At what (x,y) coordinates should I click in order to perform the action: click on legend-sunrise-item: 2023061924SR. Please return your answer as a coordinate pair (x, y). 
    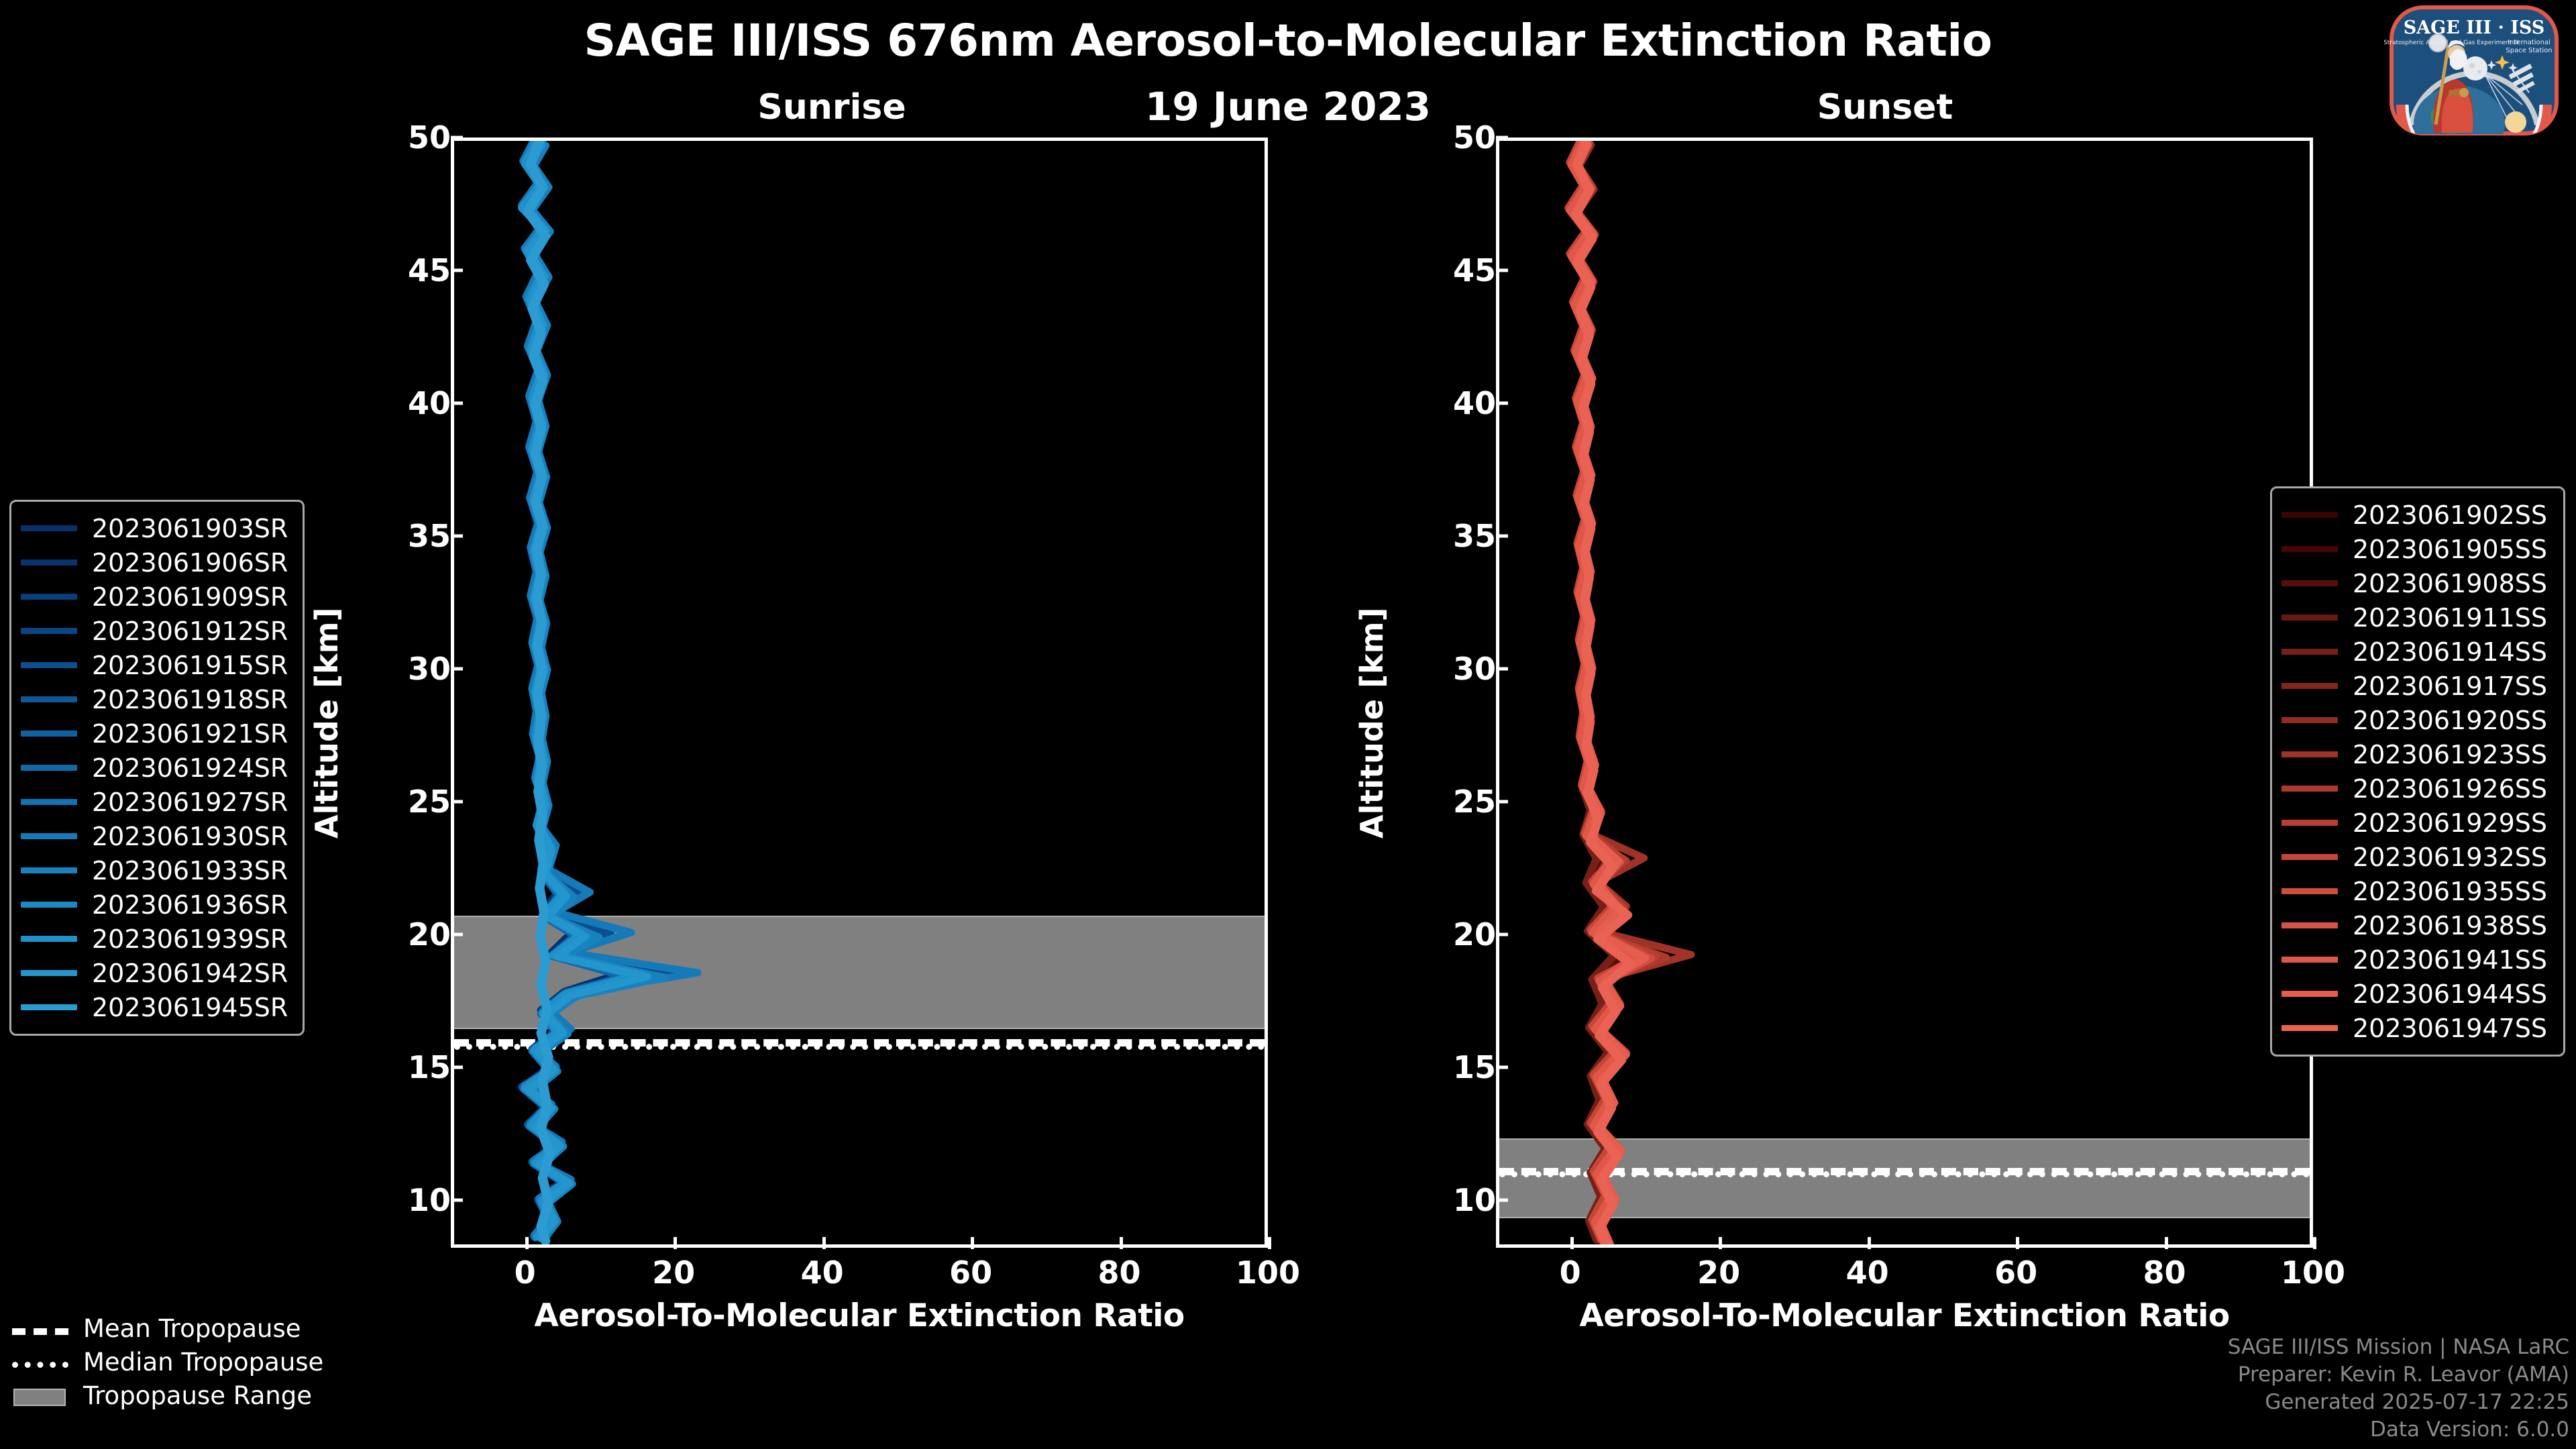
    Looking at the image, I should click on (155, 768).